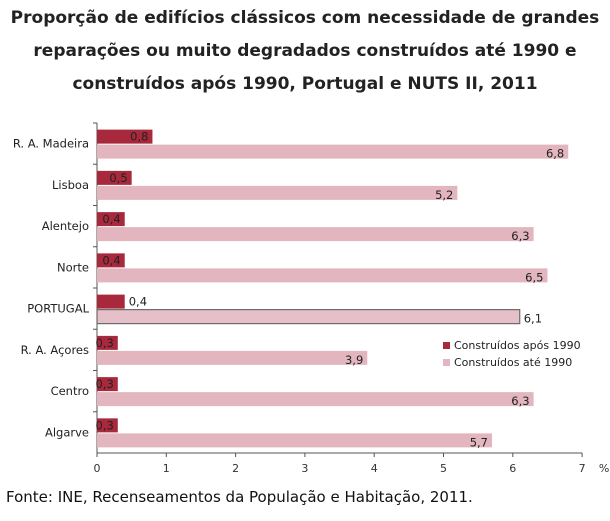  Describe the element at coordinates (304, 468) in the screenshot. I see `x-tick-label: 3` at that location.